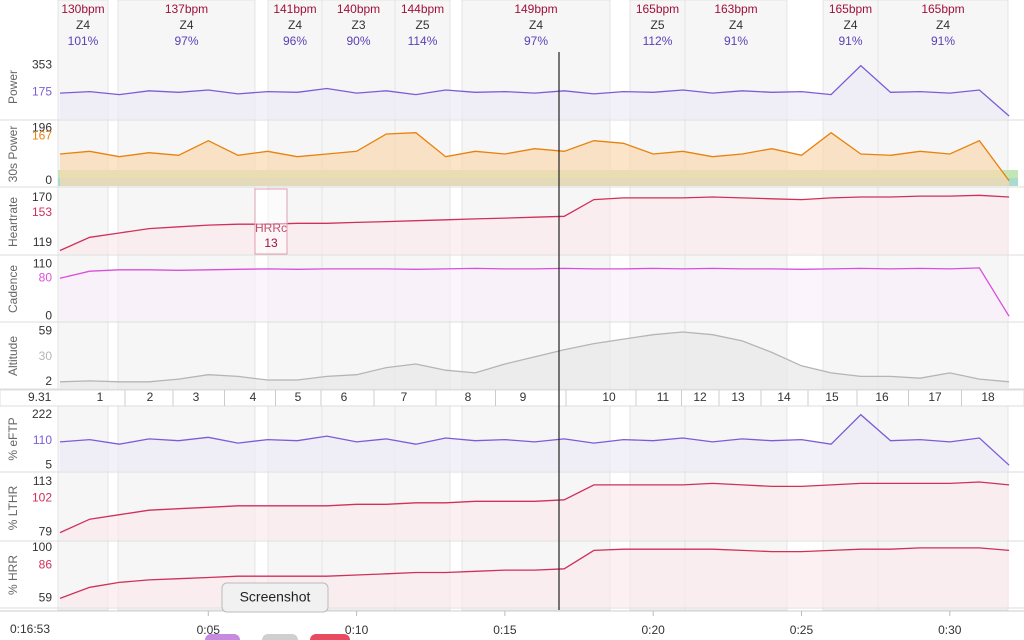 The image size is (1024, 640). Describe the element at coordinates (658, 41) in the screenshot. I see `interval-pct: 112%` at that location.